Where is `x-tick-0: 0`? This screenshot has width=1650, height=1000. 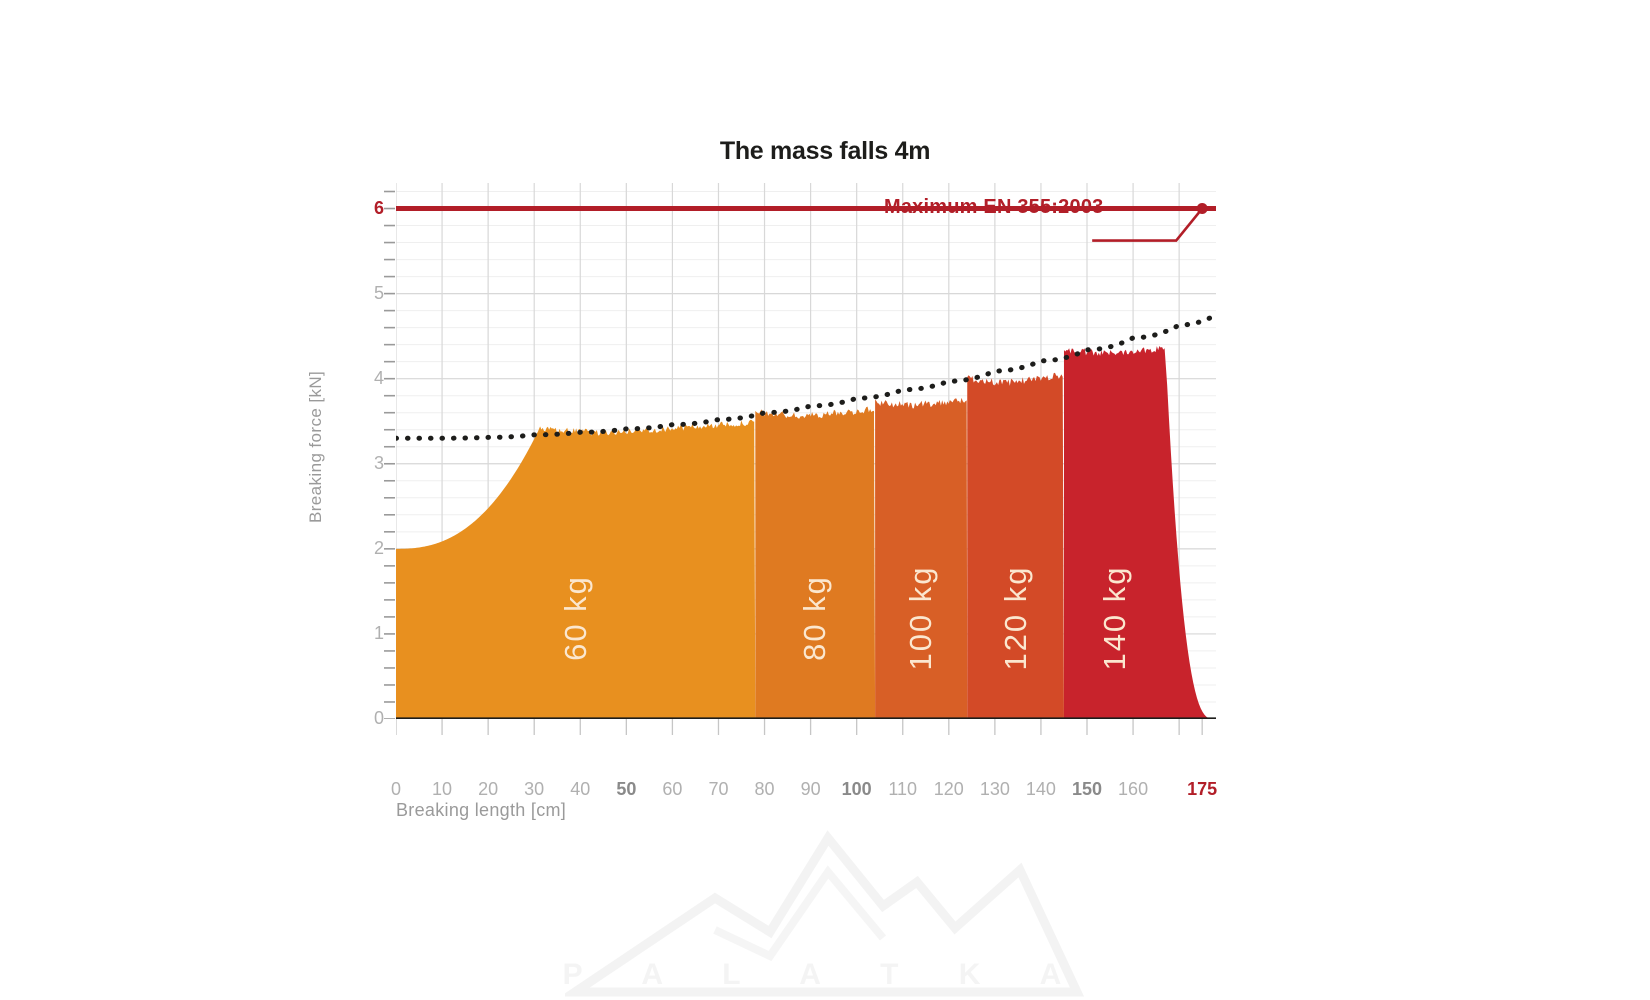 x-tick-0: 0 is located at coordinates (395, 789).